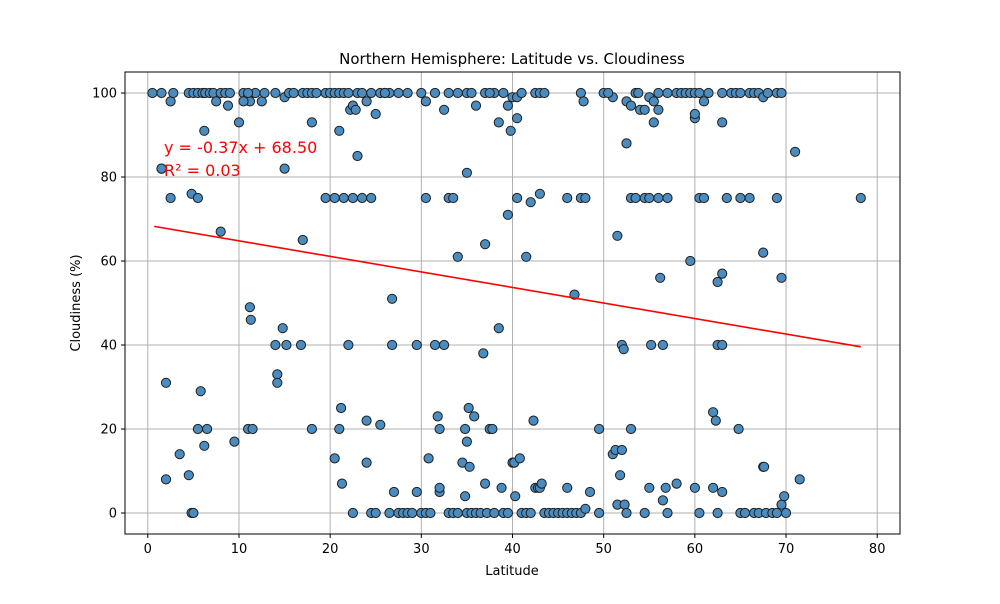 This screenshot has width=1000, height=604. What do you see at coordinates (507, 286) in the screenshot?
I see `regression-line-group` at bounding box center [507, 286].